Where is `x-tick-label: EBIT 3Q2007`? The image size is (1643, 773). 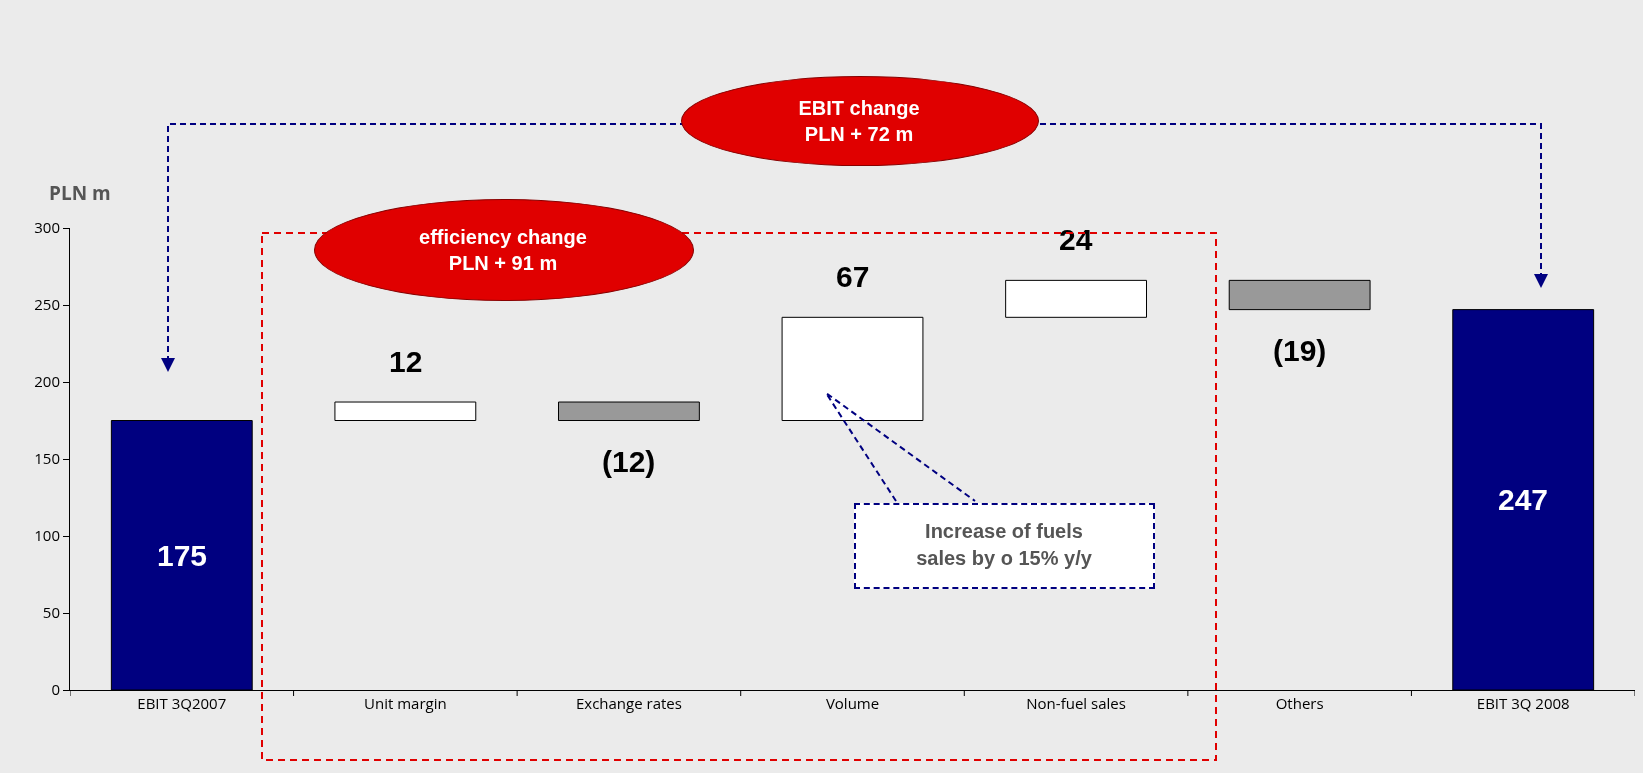
x-tick-label: EBIT 3Q2007 is located at coordinates (182, 703).